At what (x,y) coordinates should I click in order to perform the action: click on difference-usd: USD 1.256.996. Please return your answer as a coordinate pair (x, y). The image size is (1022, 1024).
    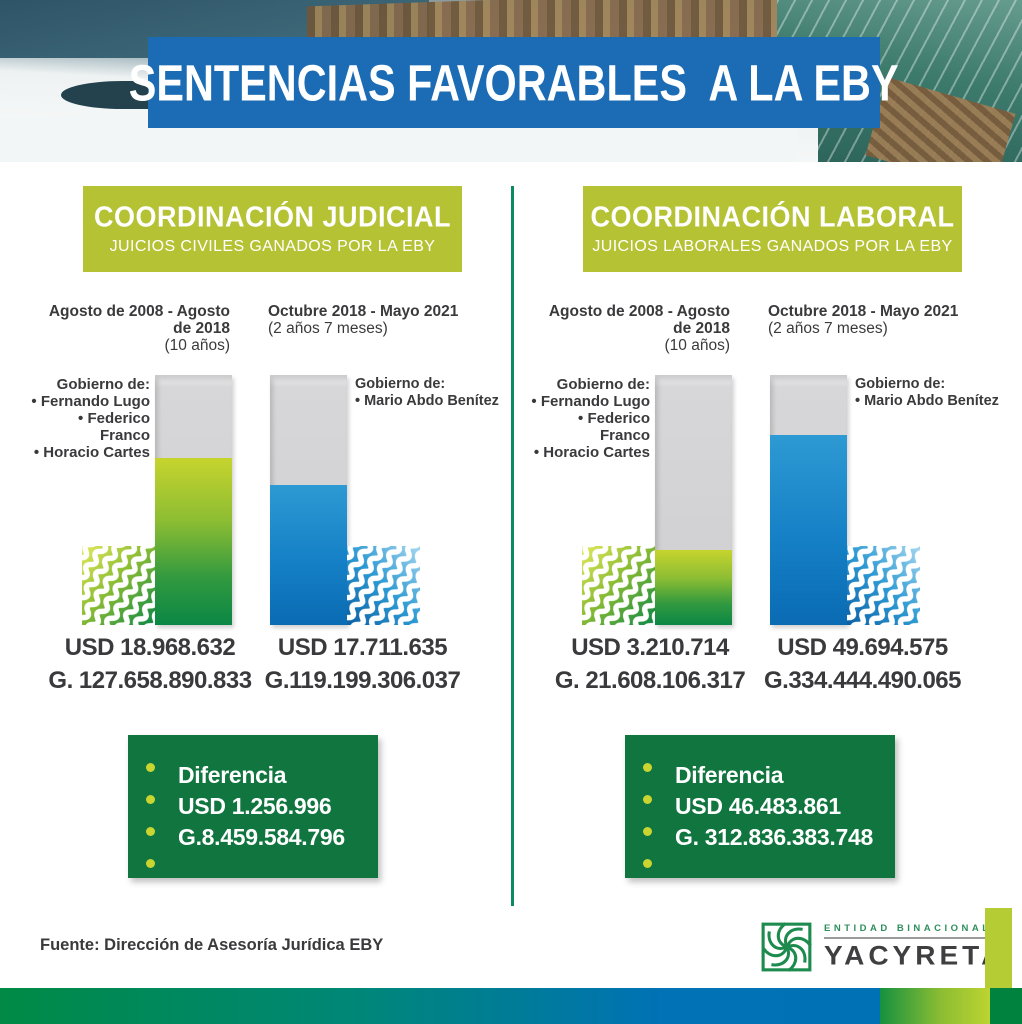
    Looking at the image, I should click on (255, 806).